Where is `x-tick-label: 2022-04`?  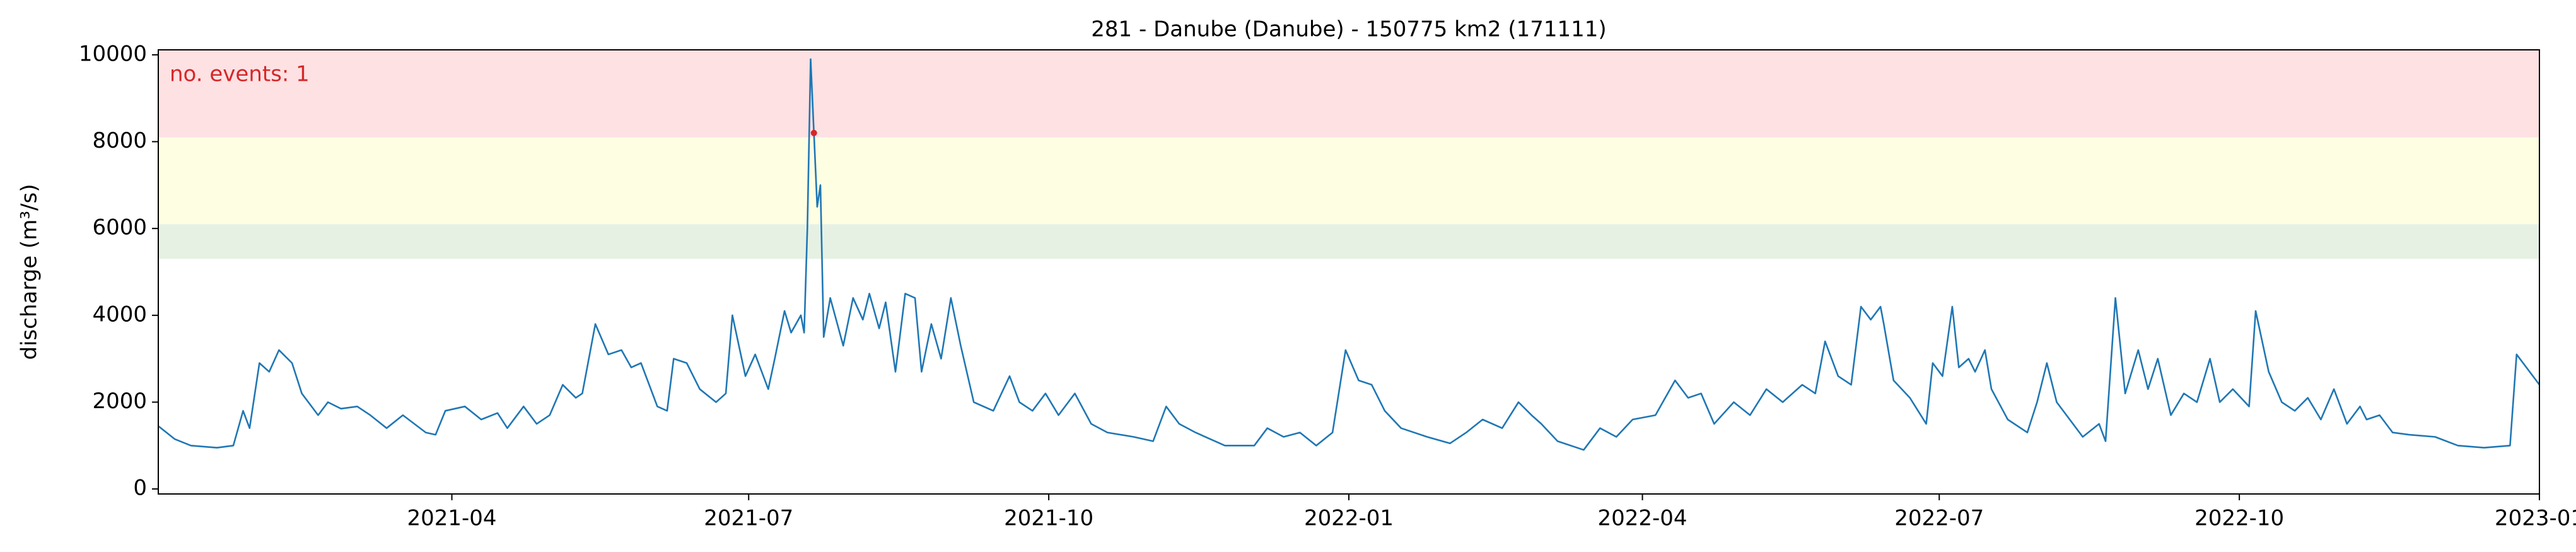
x-tick-label: 2022-04 is located at coordinates (1643, 518).